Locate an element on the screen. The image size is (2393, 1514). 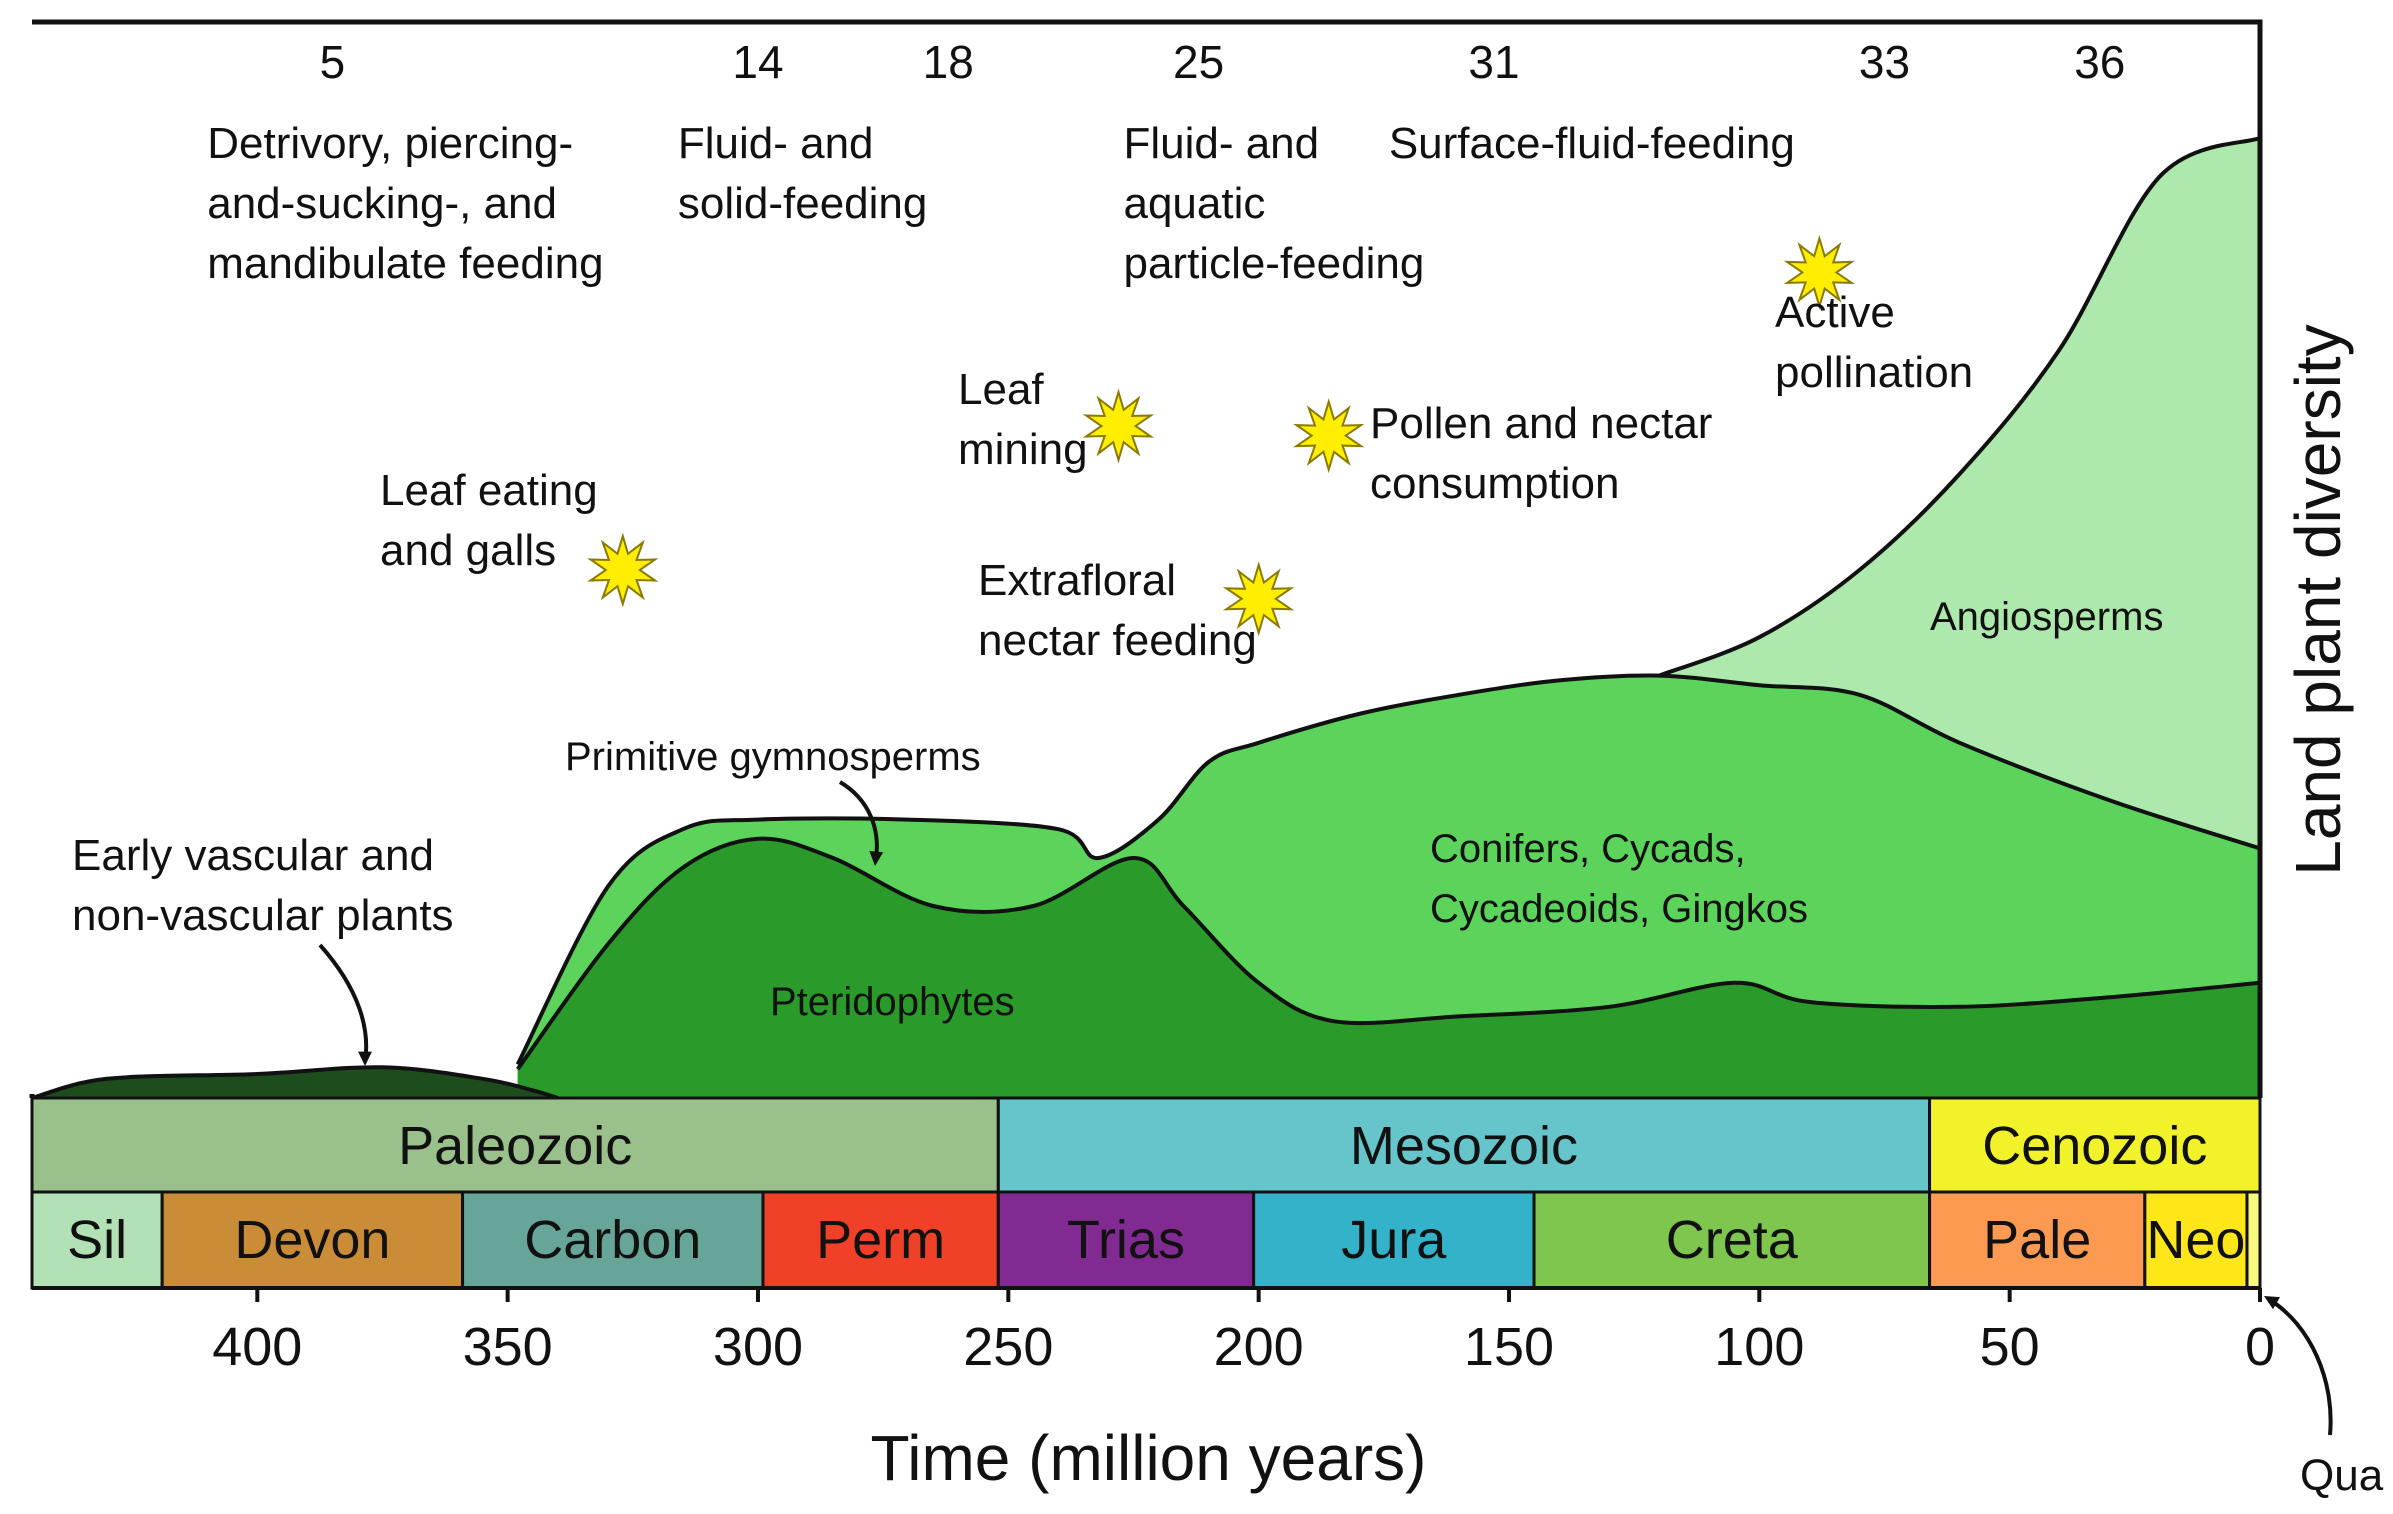
stage-number: 36 is located at coordinates (2099, 62).